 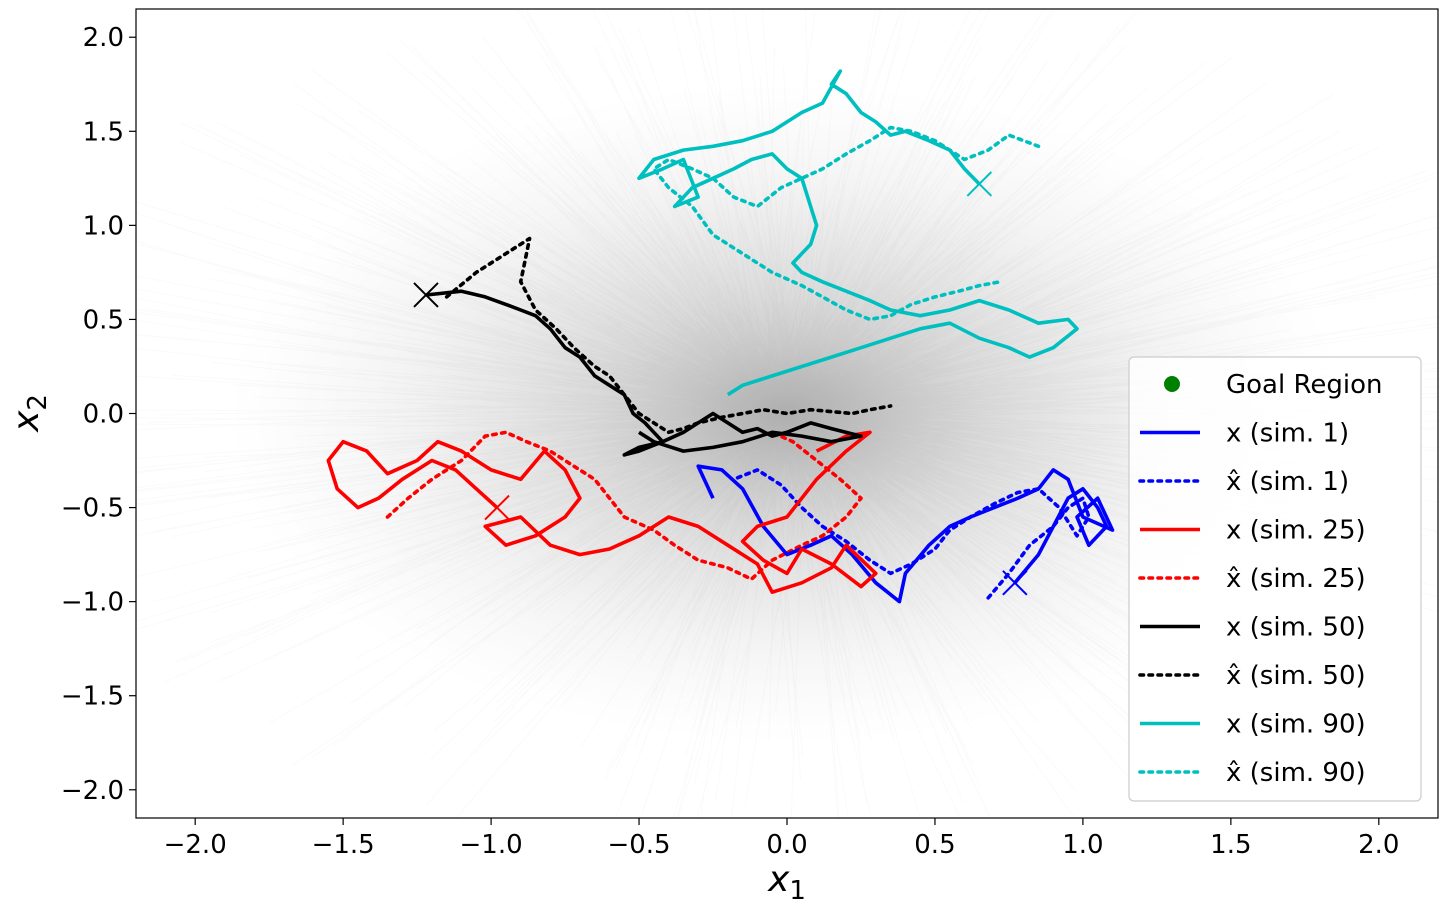 What do you see at coordinates (1296, 579) in the screenshot?
I see `legend-label: x̂ (sim. 25)` at bounding box center [1296, 579].